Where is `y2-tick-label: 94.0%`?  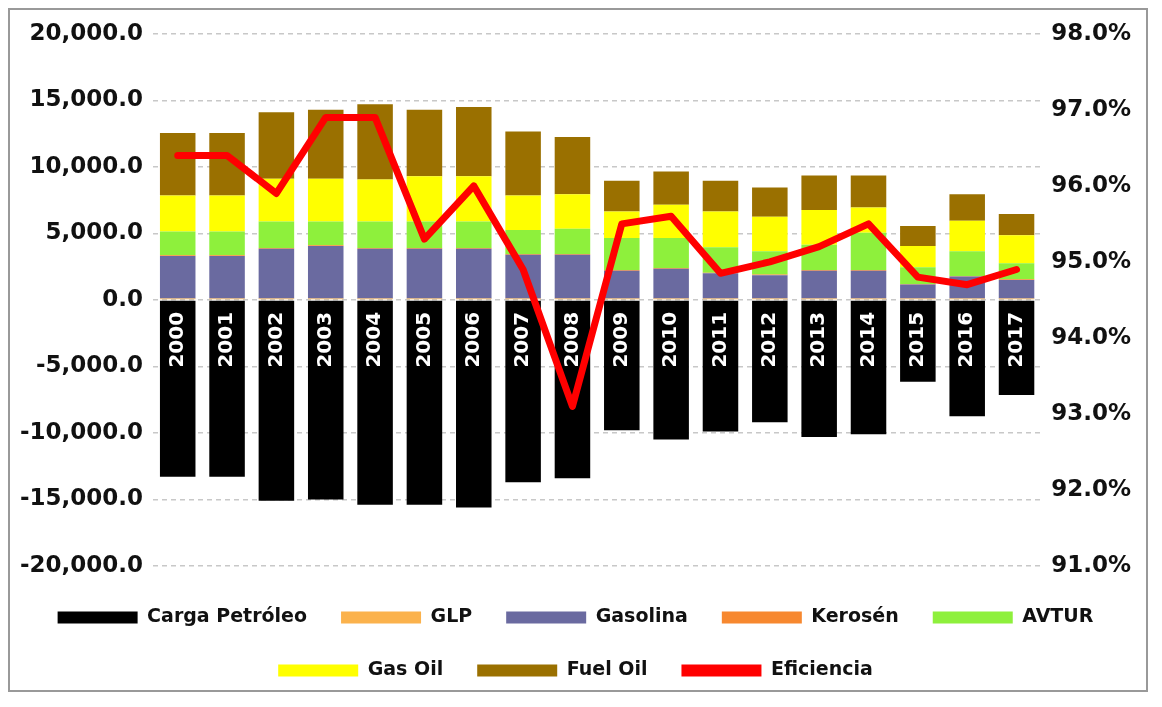 y2-tick-label: 94.0% is located at coordinates (1091, 335).